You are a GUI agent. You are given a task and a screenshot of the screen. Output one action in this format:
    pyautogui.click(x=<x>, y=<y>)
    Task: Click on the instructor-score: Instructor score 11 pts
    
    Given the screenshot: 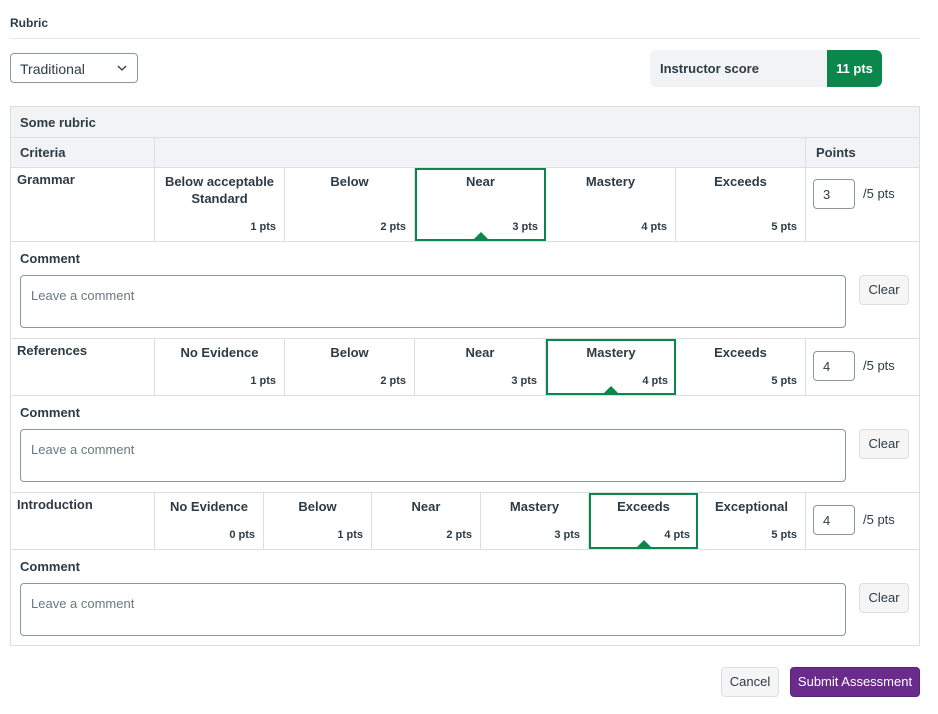 What is the action you would take?
    pyautogui.click(x=766, y=68)
    